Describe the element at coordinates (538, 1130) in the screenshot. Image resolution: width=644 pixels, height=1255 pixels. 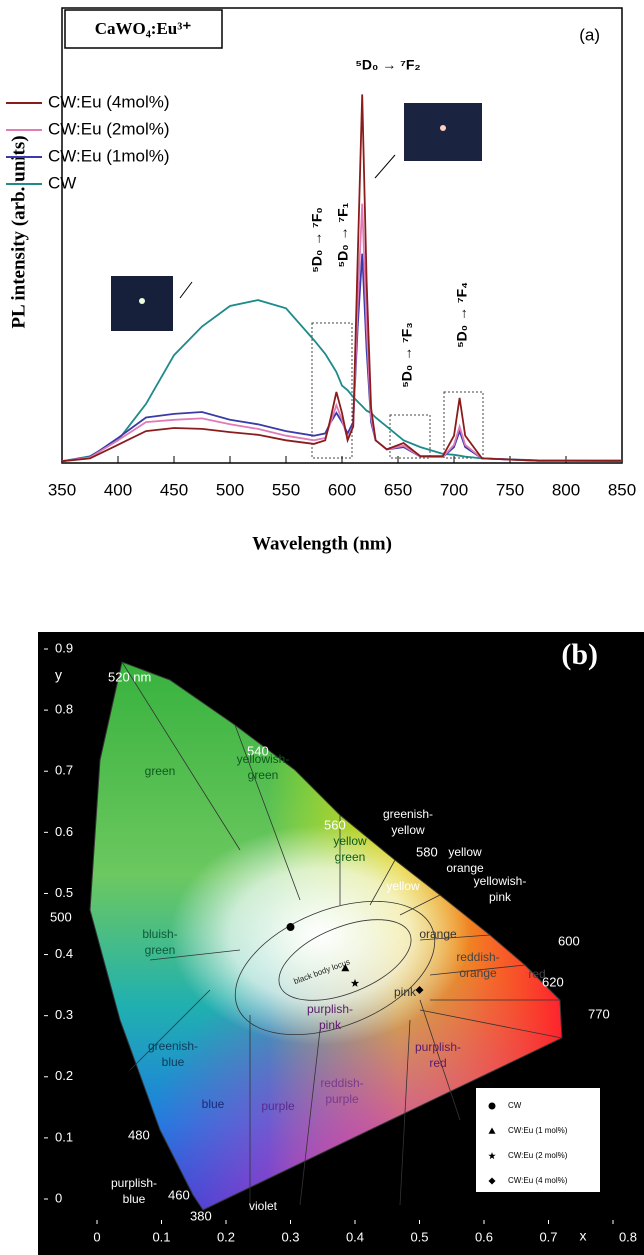
I see `legend-label: CW:Eu (1 mol%)` at that location.